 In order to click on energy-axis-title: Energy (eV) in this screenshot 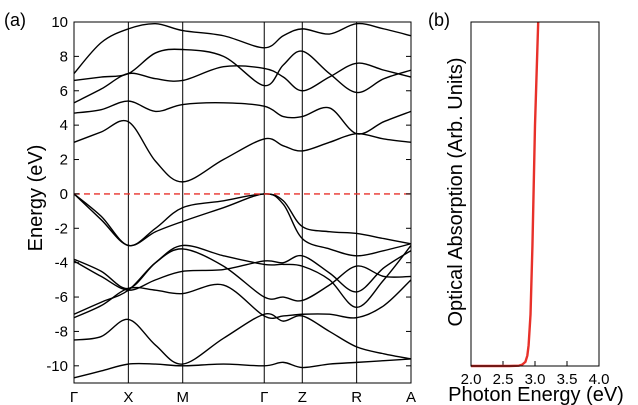, I will do `click(36, 198)`.